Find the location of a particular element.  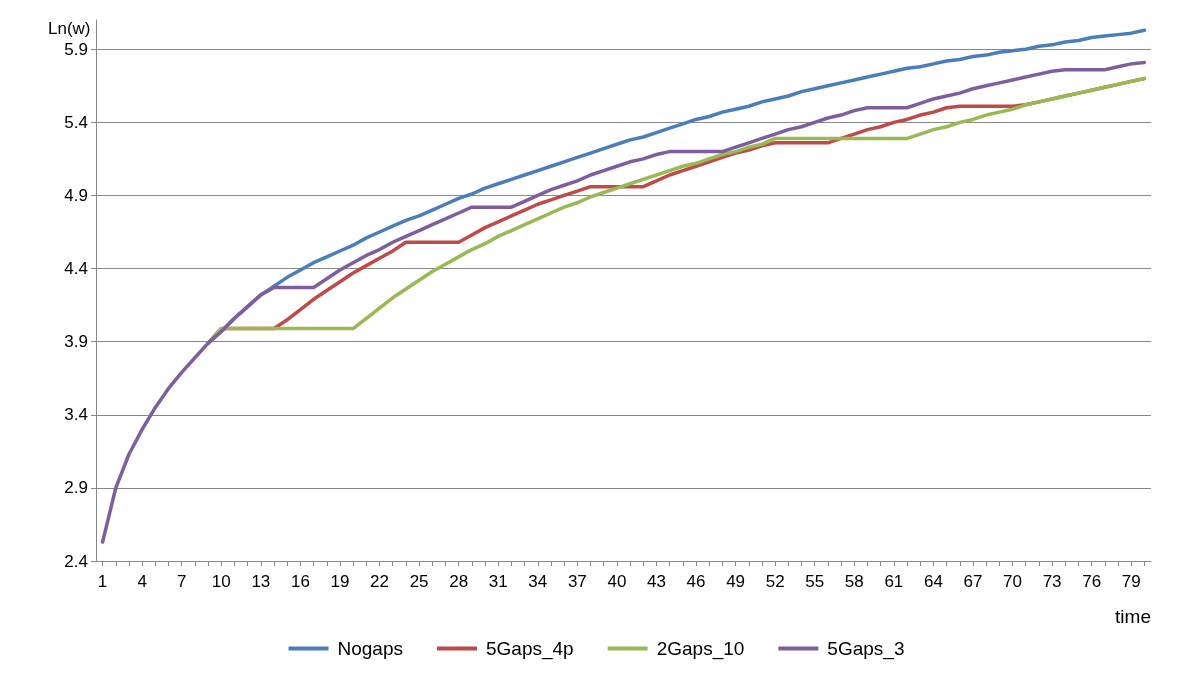

x-axis-title: time is located at coordinates (1133, 616).